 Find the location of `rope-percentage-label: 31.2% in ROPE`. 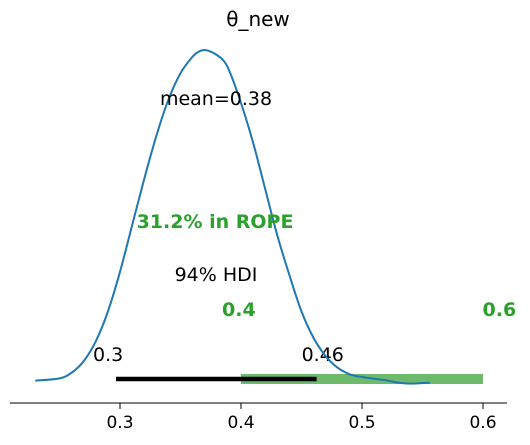

rope-percentage-label: 31.2% in ROPE is located at coordinates (215, 222).